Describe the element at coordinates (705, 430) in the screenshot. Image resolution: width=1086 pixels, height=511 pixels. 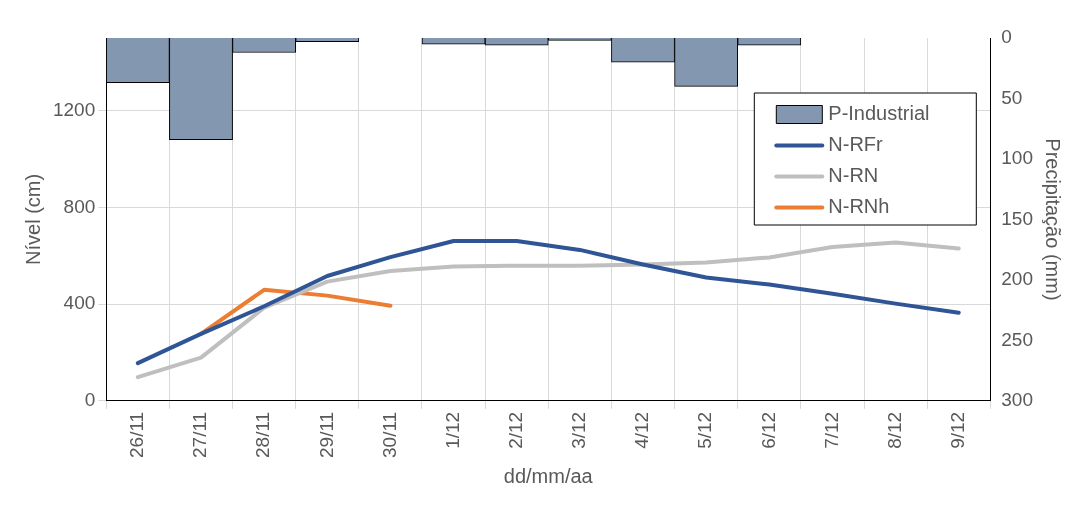
I see `x-tick-label: 5/12` at that location.